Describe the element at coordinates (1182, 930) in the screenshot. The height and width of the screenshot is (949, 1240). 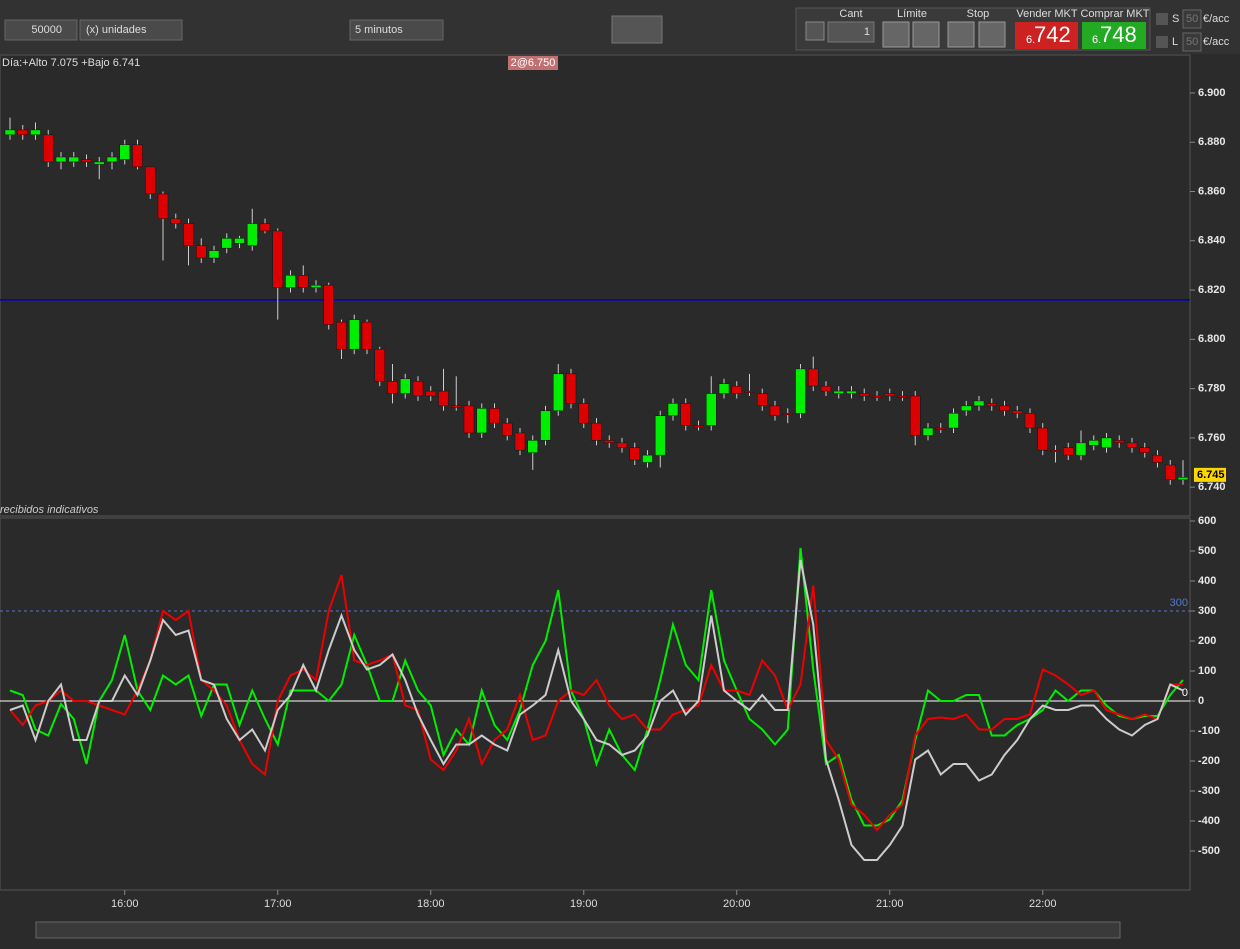
I see `zoom-tools` at that location.